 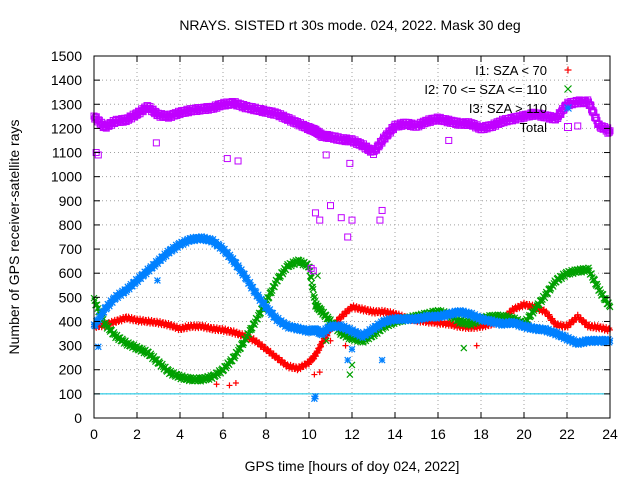 What do you see at coordinates (485, 89) in the screenshot?
I see `legend-label: I2: 70 <= SZA <= 110` at bounding box center [485, 89].